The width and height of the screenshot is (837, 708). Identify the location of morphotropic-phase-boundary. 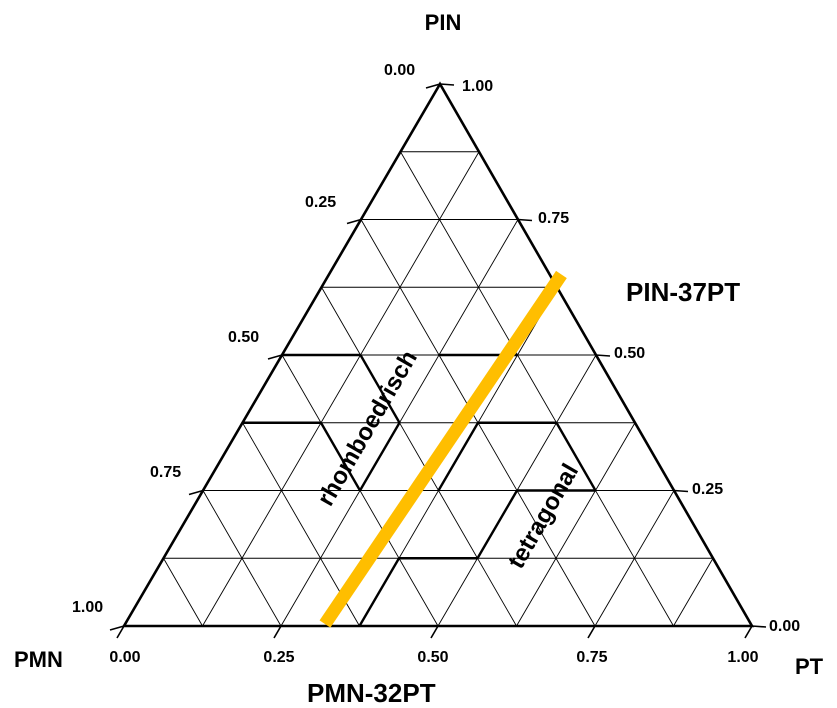
(443, 449).